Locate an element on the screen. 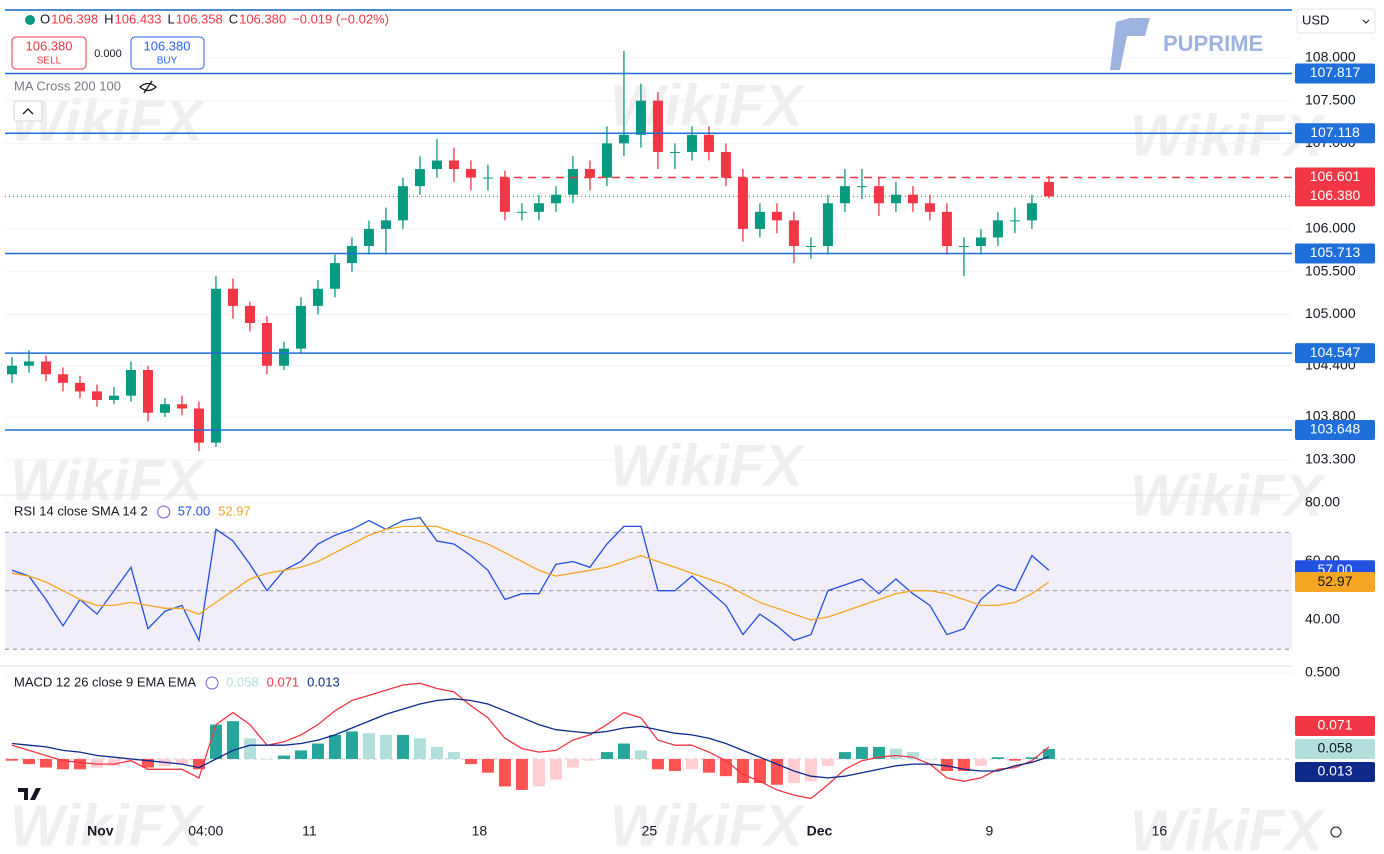 The image size is (1384, 854). ohlc-value: 106.358 is located at coordinates (199, 18).